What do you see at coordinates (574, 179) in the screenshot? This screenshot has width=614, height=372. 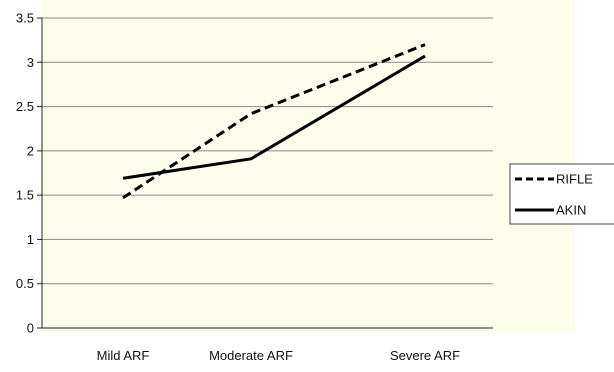 I see `legend-label: RIFLE` at bounding box center [574, 179].